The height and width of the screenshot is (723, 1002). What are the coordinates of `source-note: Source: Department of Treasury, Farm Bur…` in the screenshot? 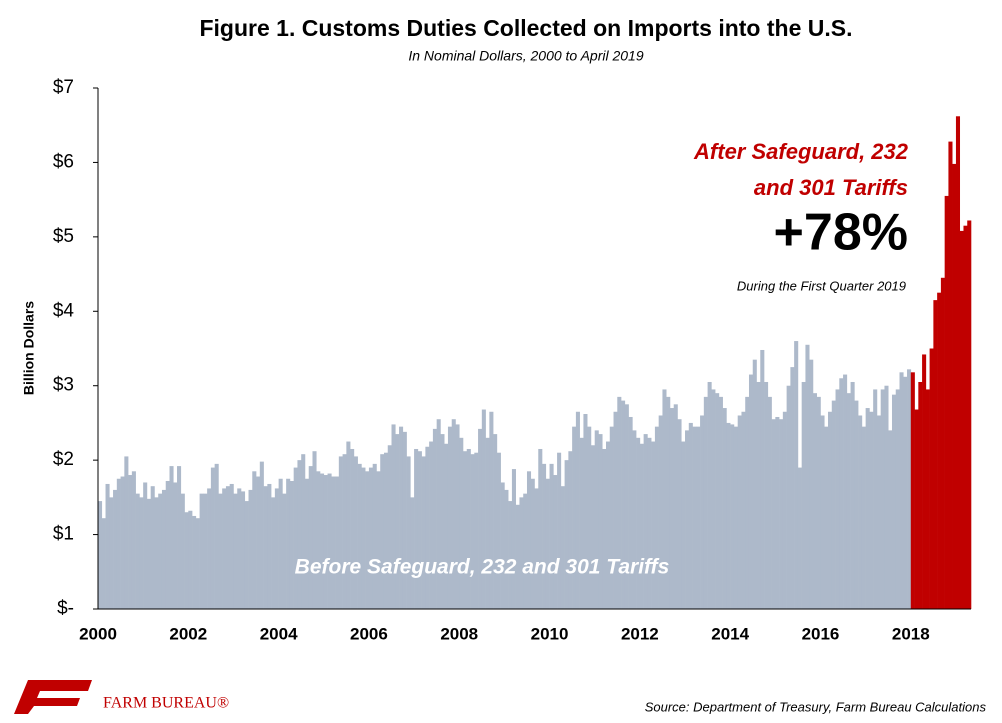 It's located at (816, 706).